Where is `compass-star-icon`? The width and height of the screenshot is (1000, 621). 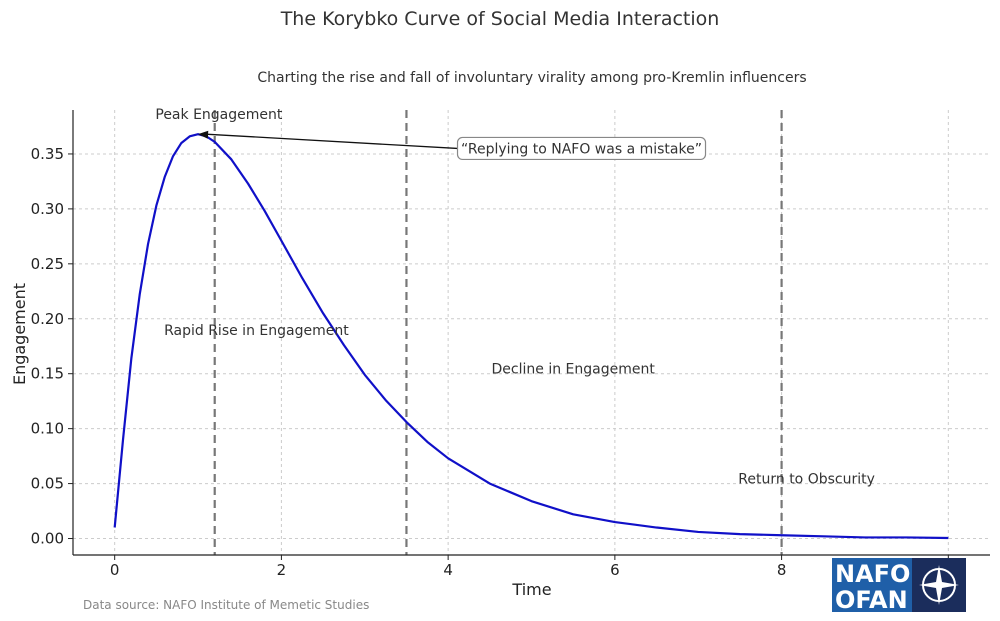 compass-star-icon is located at coordinates (939, 585).